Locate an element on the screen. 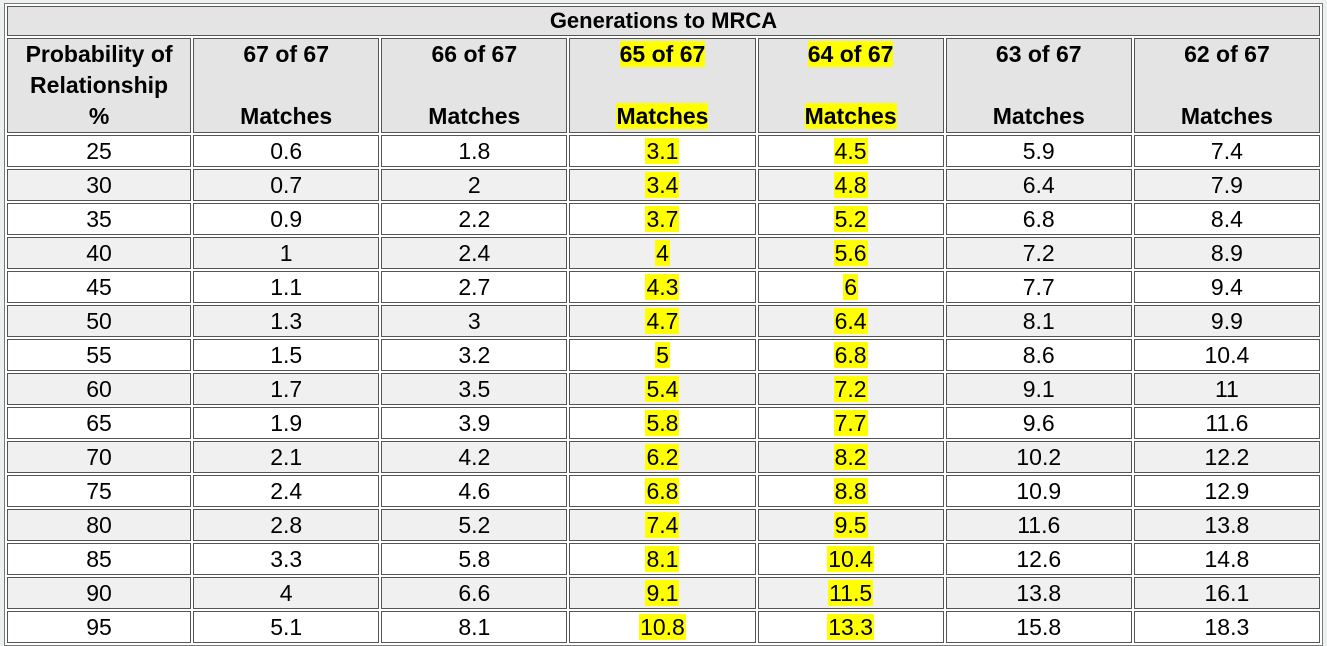 The height and width of the screenshot is (646, 1327). table-title: Generations to MRCA is located at coordinates (663, 21).